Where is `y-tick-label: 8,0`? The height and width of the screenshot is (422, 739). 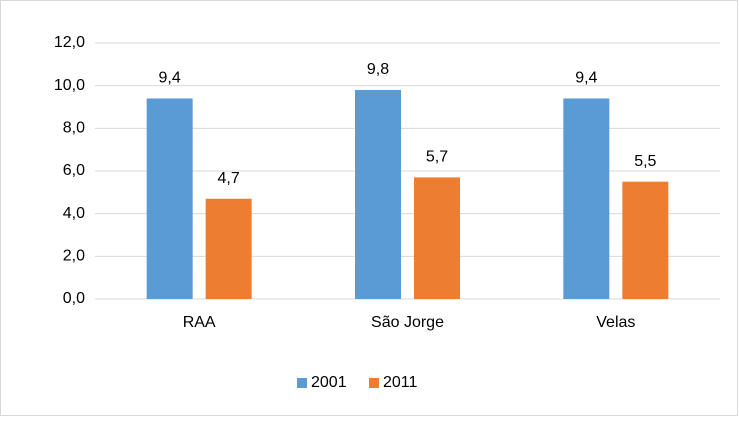
y-tick-label: 8,0 is located at coordinates (74, 128).